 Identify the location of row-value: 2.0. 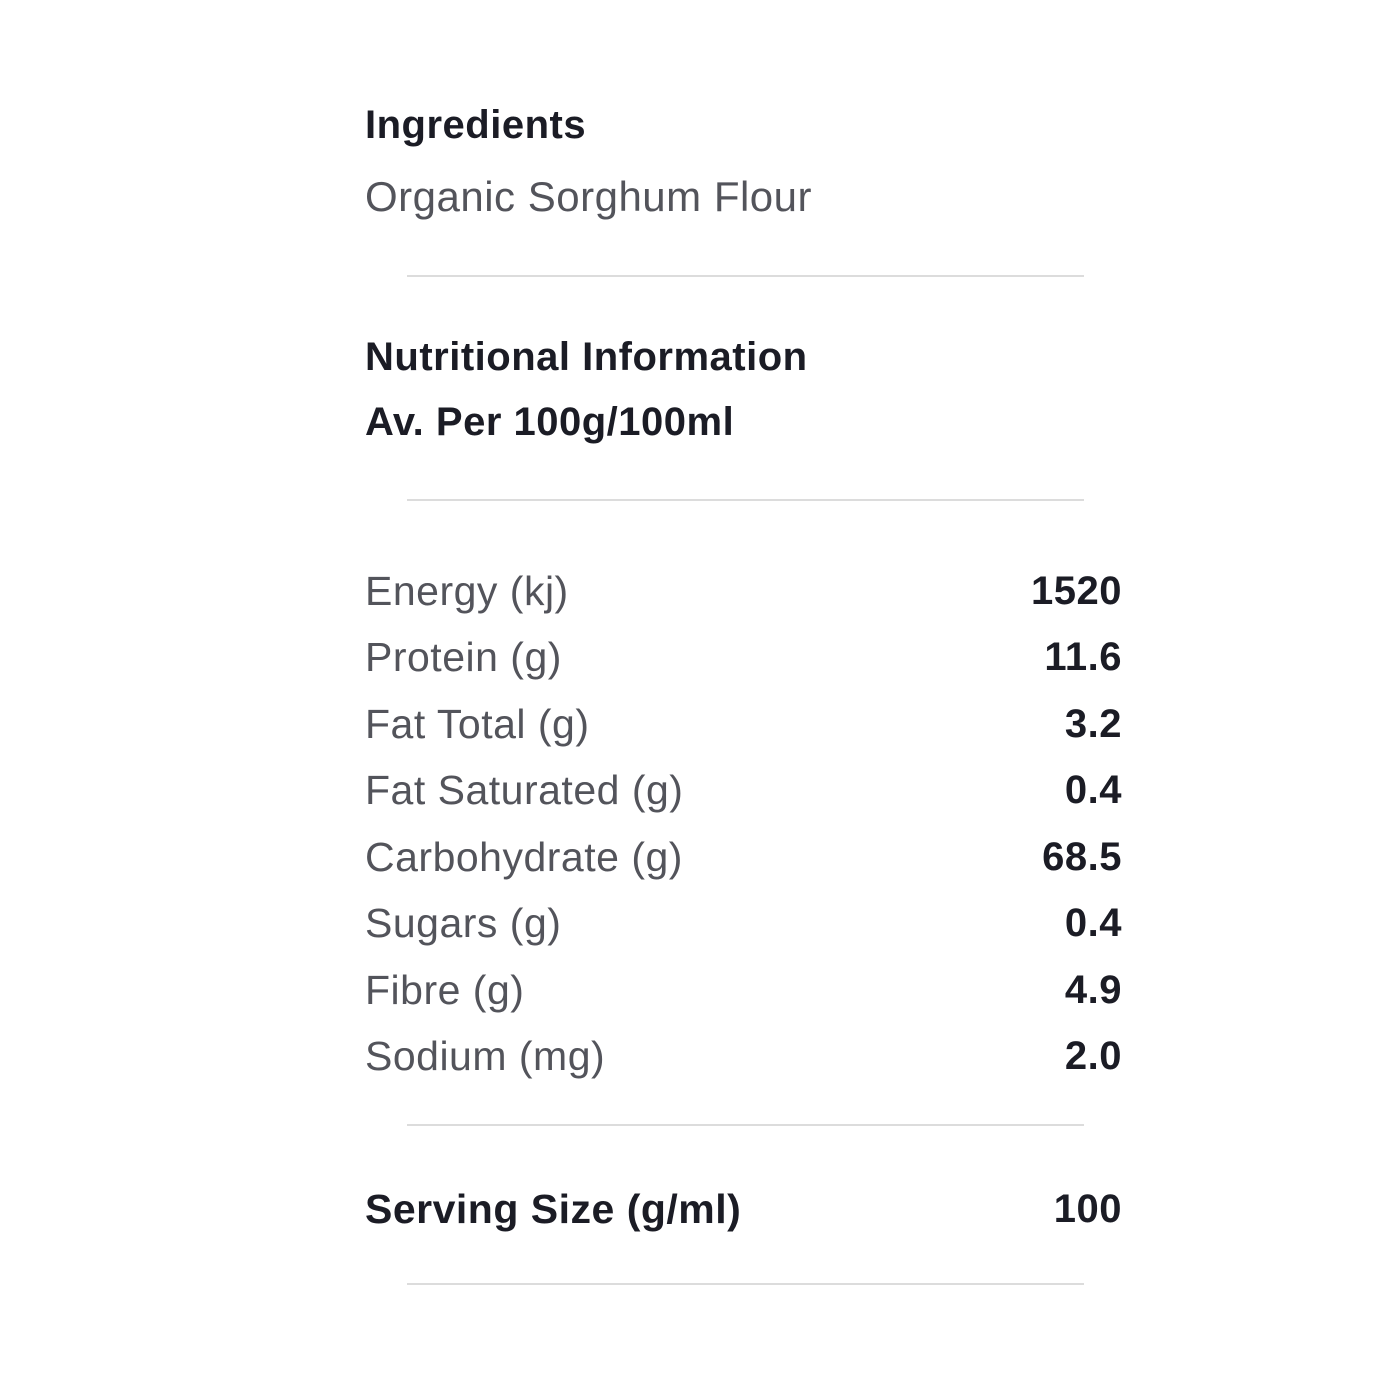
(1093, 1056).